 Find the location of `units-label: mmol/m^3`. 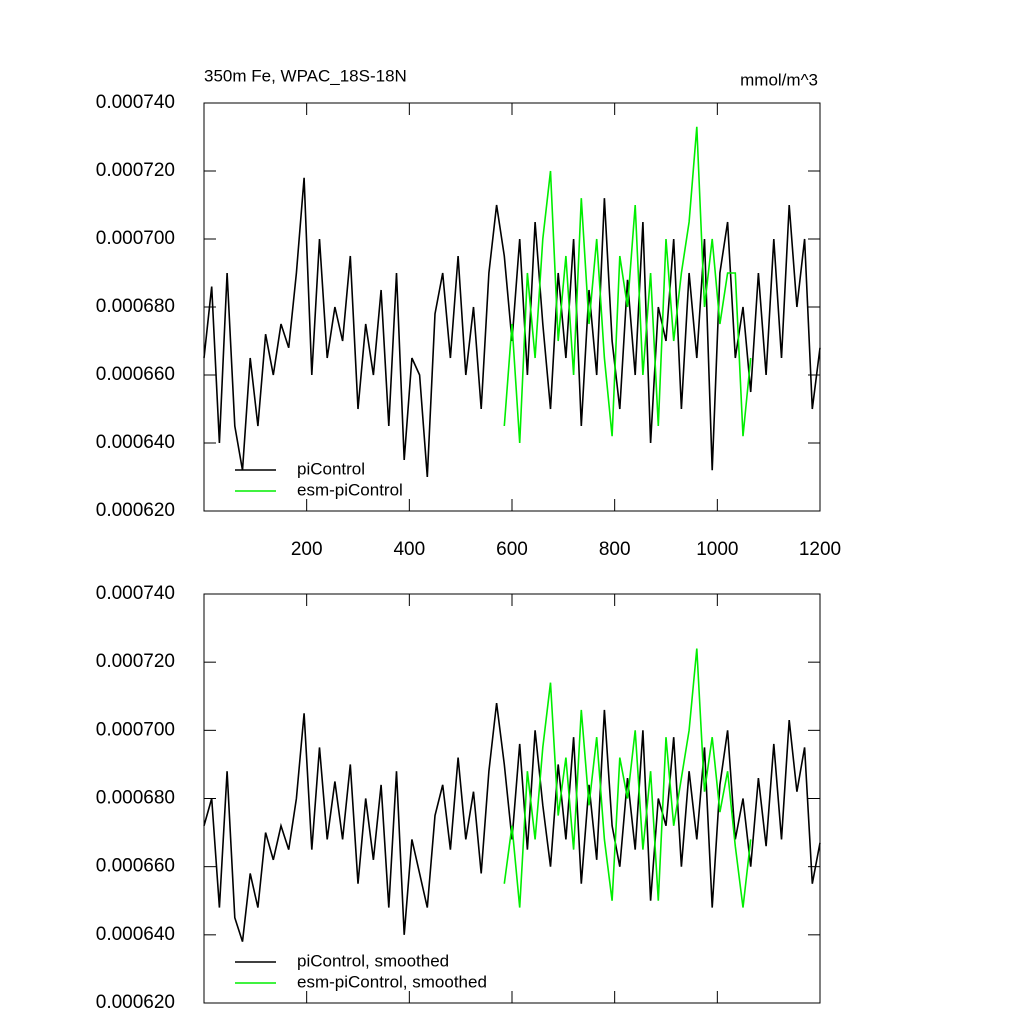

units-label: mmol/m^3 is located at coordinates (779, 79).